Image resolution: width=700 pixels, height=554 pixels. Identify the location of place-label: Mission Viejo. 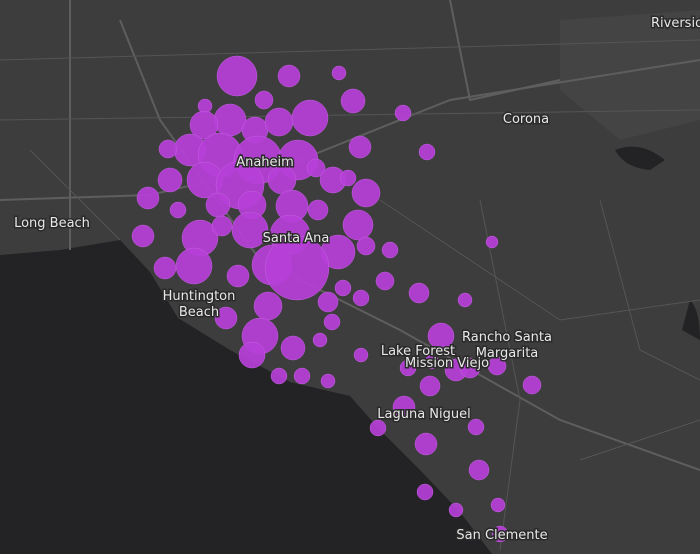
(447, 363).